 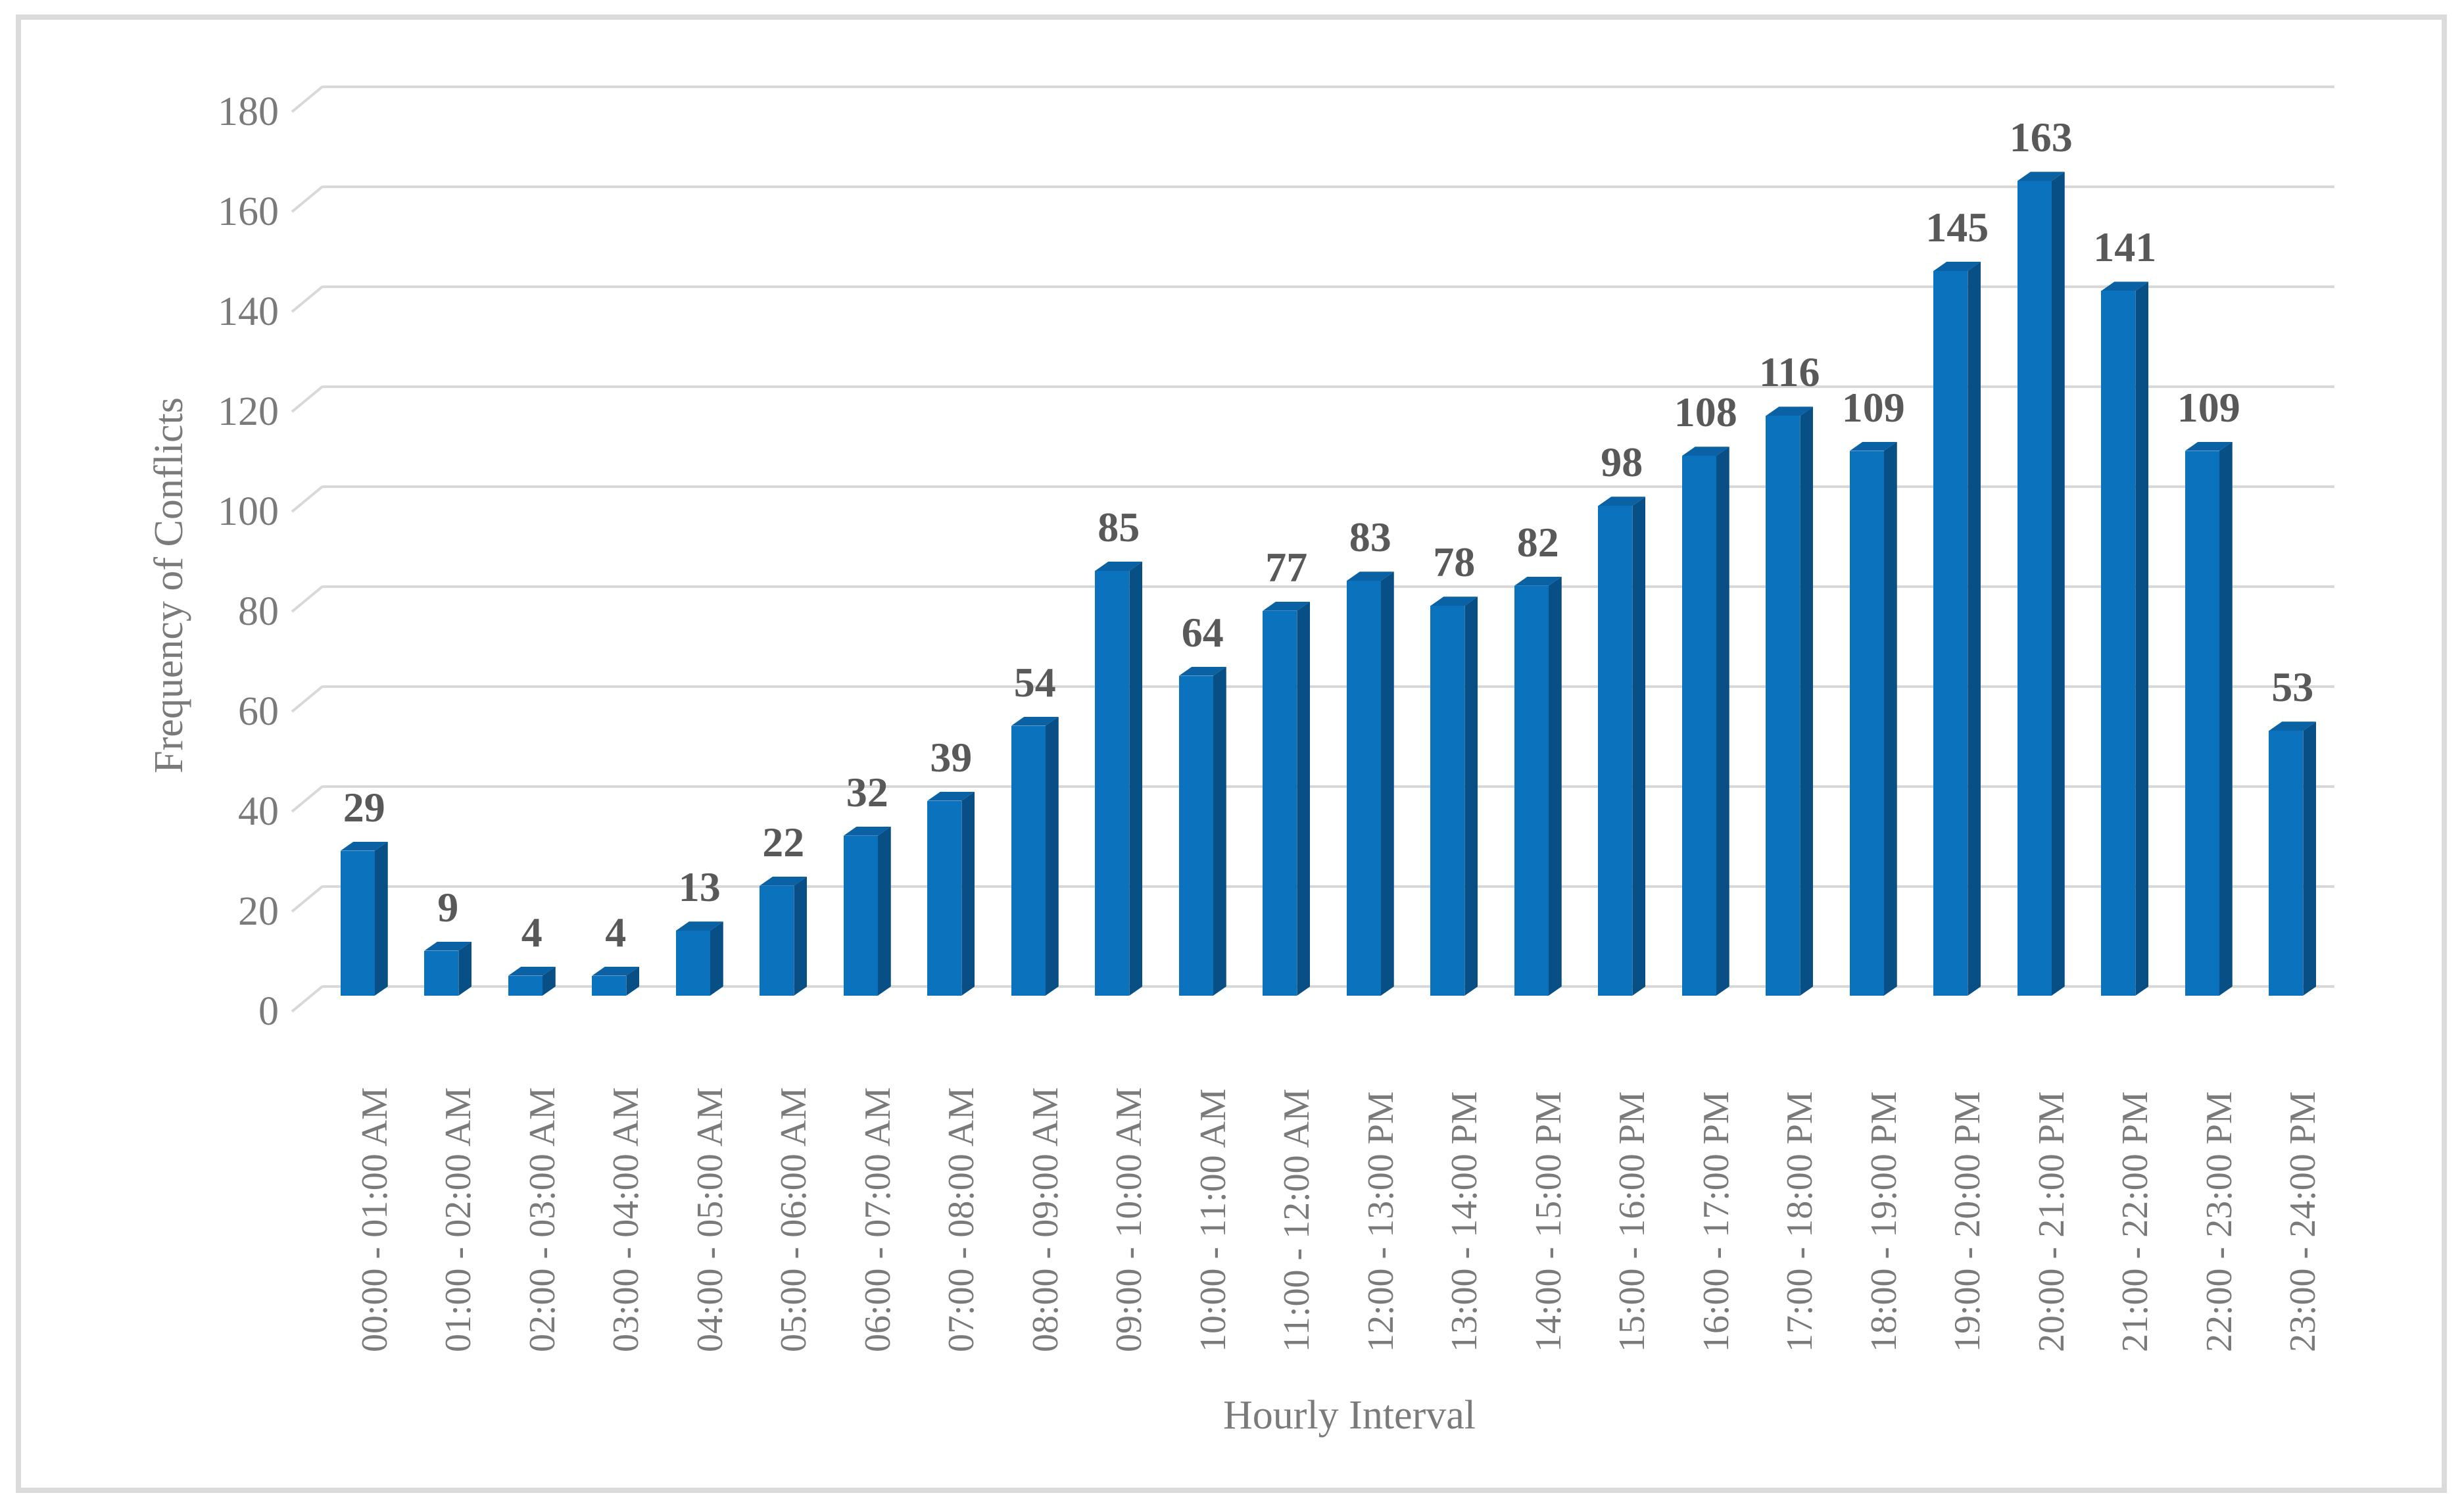 What do you see at coordinates (2135, 1221) in the screenshot?
I see `x-tick-label: 21:00 - 22:00 PM` at bounding box center [2135, 1221].